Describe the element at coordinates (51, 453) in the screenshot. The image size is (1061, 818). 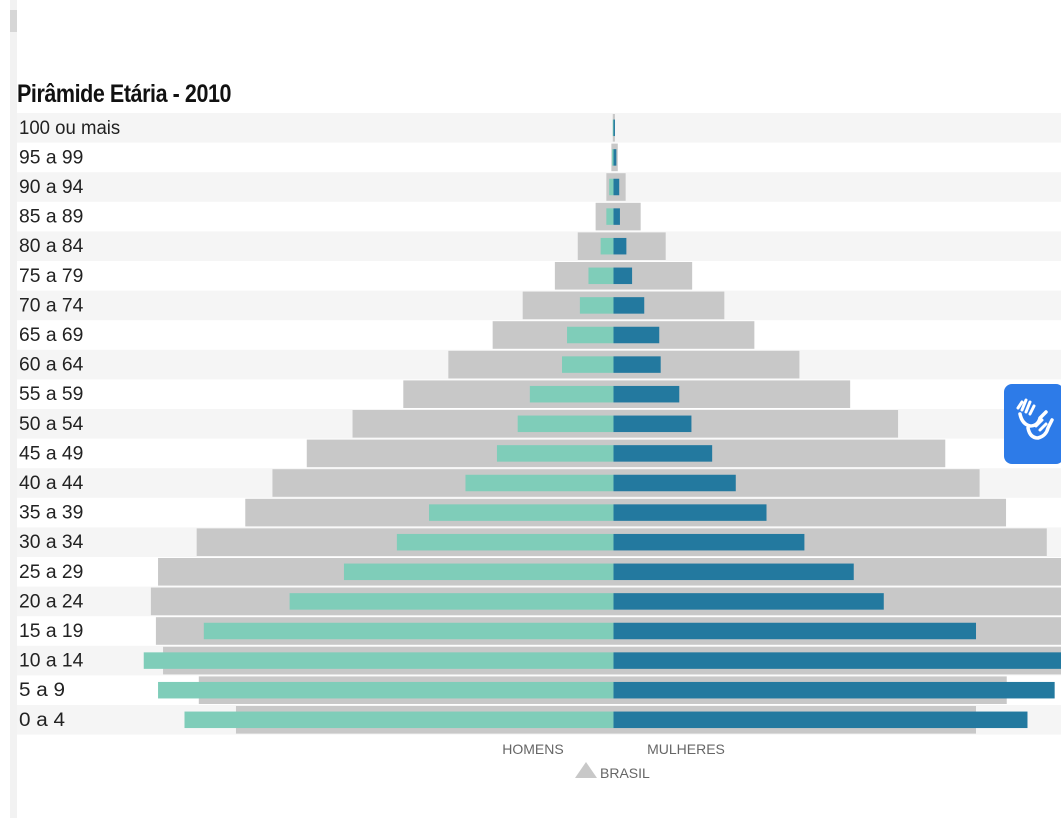
I see `age-group-label: 45 a 49` at that location.